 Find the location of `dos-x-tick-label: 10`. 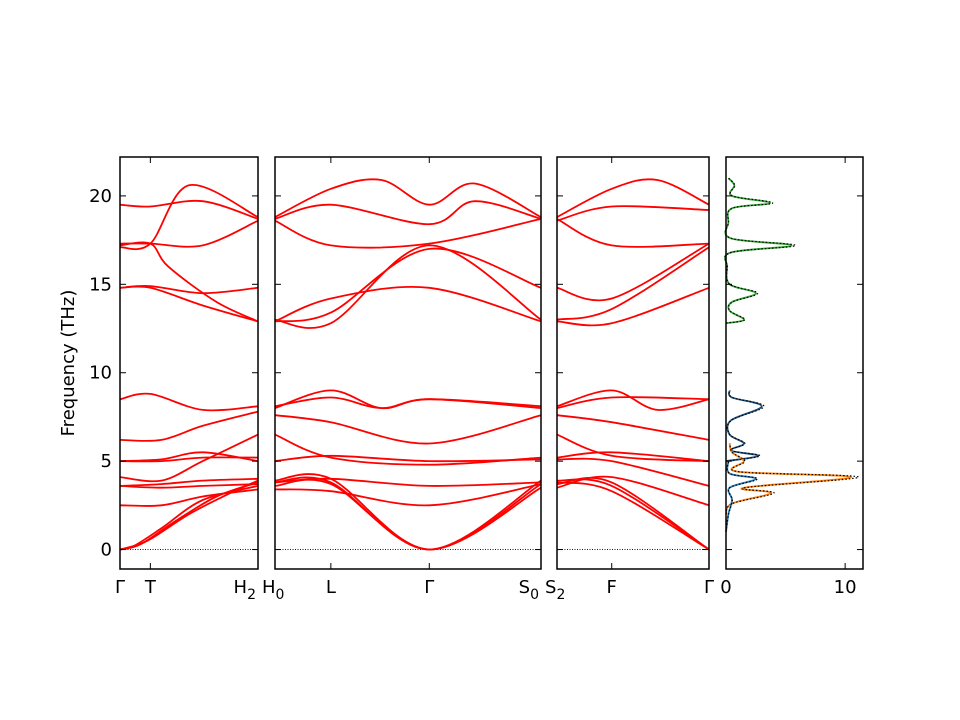

dos-x-tick-label: 10 is located at coordinates (845, 587).